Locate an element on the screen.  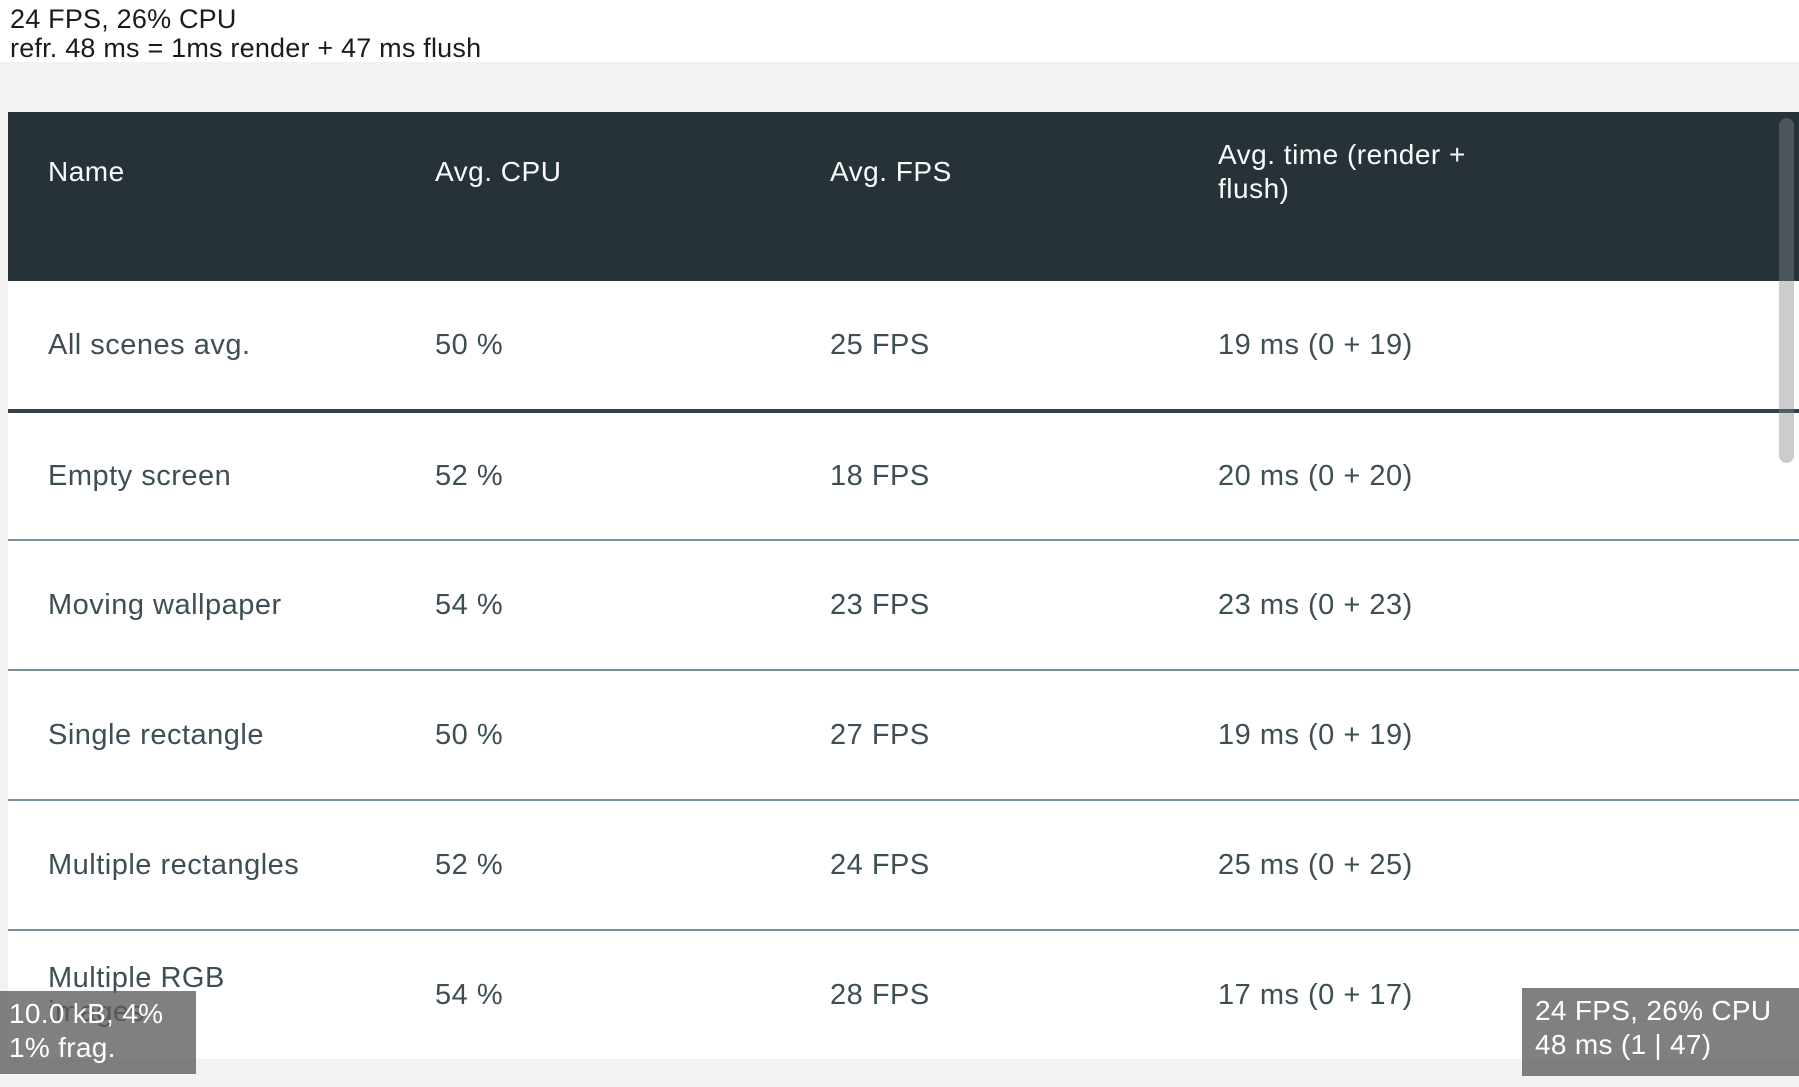
top-perf-fps-cpu: 24 FPS, 26% CPU is located at coordinates (123, 19).